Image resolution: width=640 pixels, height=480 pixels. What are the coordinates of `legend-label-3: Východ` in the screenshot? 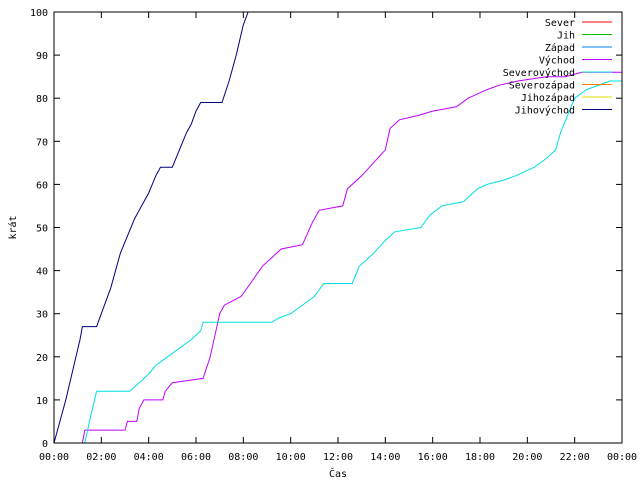 It's located at (557, 61).